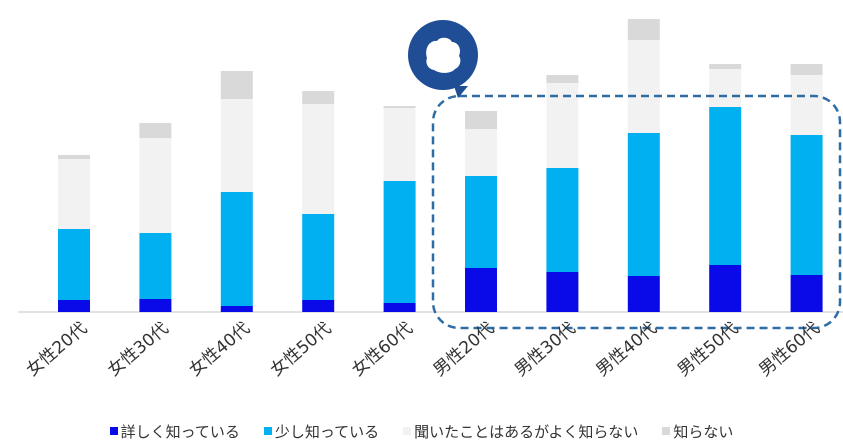  I want to click on legend-item-unknown: 知らない, so click(697, 431).